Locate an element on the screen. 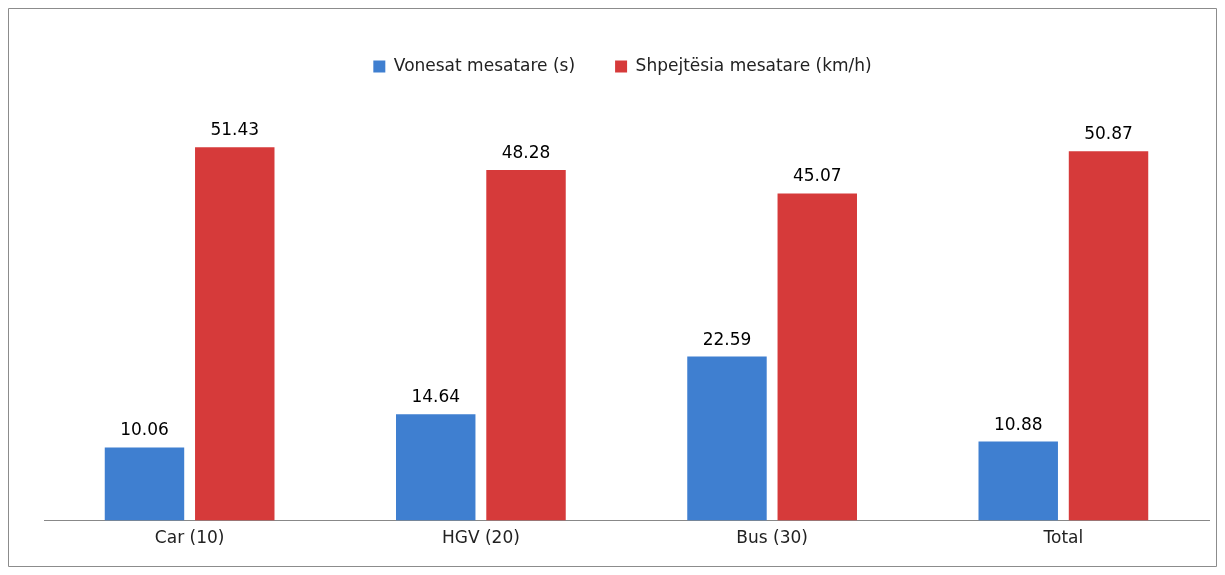  data-label: 14.64 is located at coordinates (436, 396).